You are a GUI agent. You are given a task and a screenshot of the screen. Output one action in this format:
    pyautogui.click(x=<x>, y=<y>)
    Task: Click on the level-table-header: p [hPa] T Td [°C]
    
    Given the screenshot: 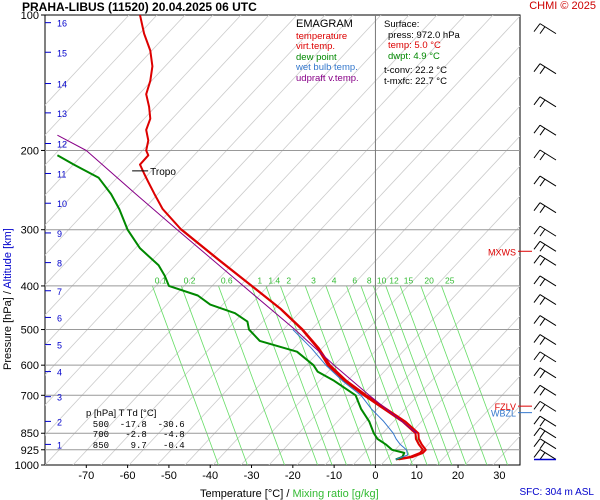 What is the action you would take?
    pyautogui.click(x=121, y=413)
    